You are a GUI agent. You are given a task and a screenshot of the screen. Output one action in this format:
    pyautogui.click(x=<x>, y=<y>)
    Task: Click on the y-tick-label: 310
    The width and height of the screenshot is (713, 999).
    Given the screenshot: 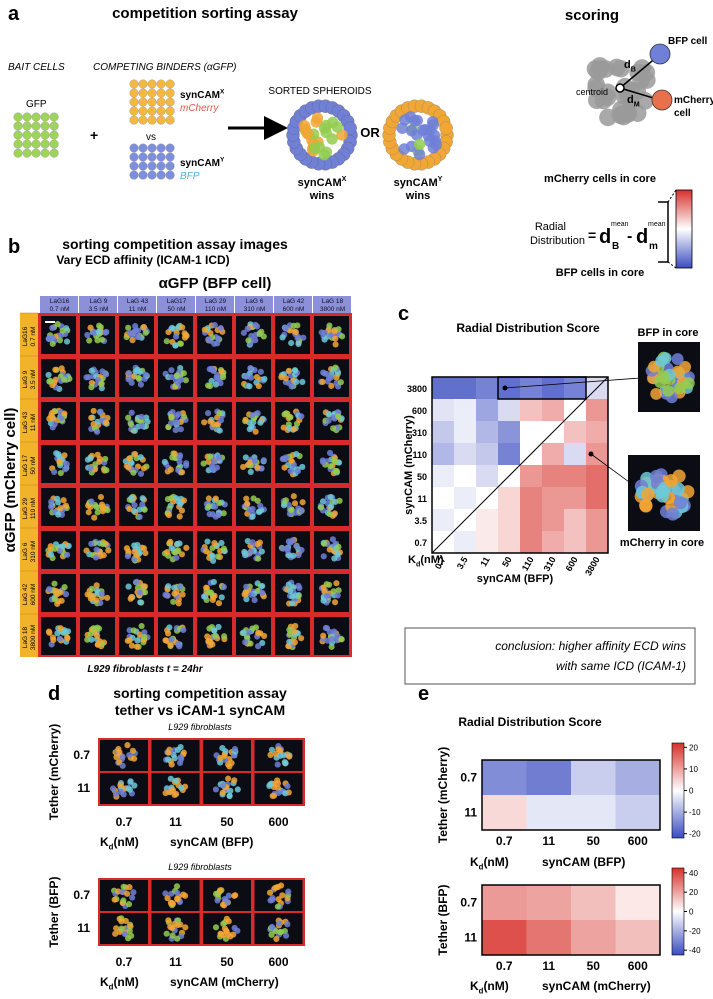 What is the action you would take?
    pyautogui.click(x=419, y=433)
    